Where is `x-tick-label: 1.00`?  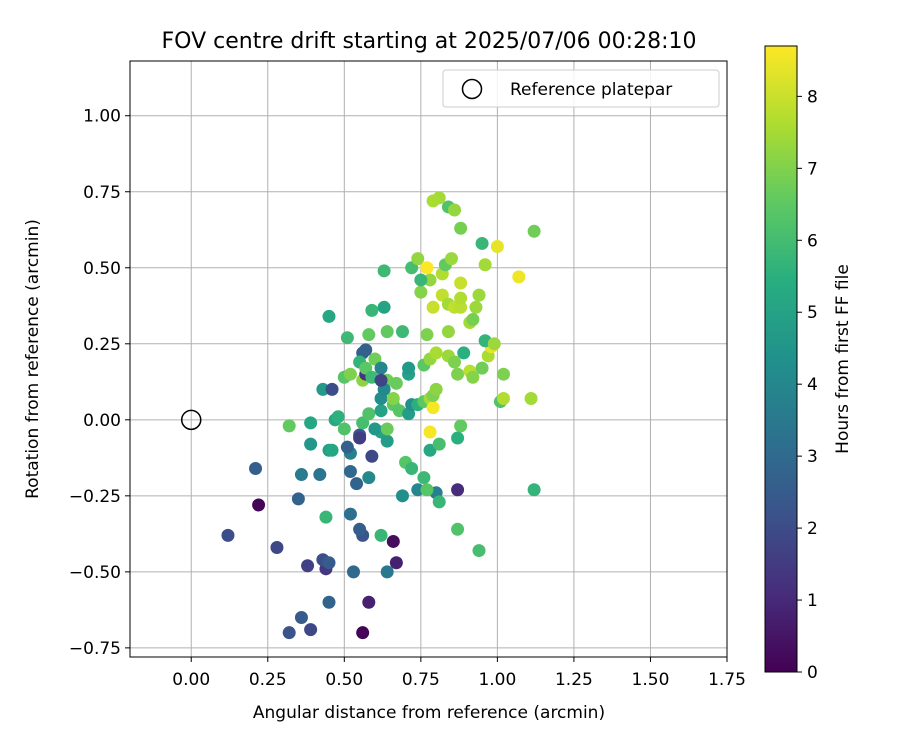
x-tick-label: 1.00 is located at coordinates (497, 680).